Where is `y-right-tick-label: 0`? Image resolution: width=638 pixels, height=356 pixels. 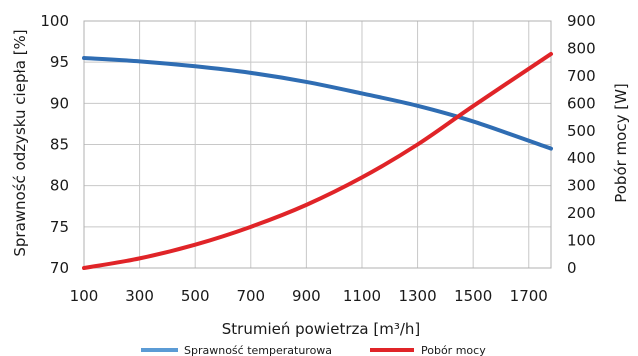 y-right-tick-label: 0 is located at coordinates (572, 268).